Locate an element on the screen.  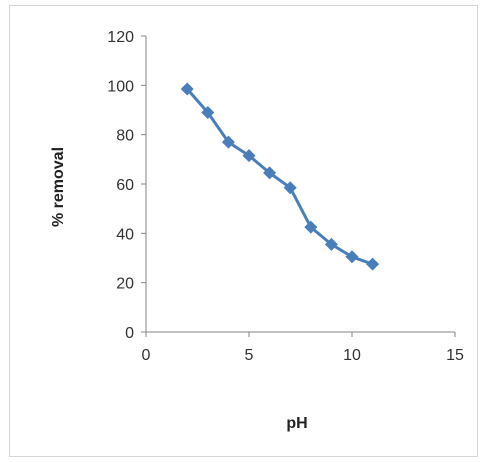
x-axis-title: pH is located at coordinates (296, 423).